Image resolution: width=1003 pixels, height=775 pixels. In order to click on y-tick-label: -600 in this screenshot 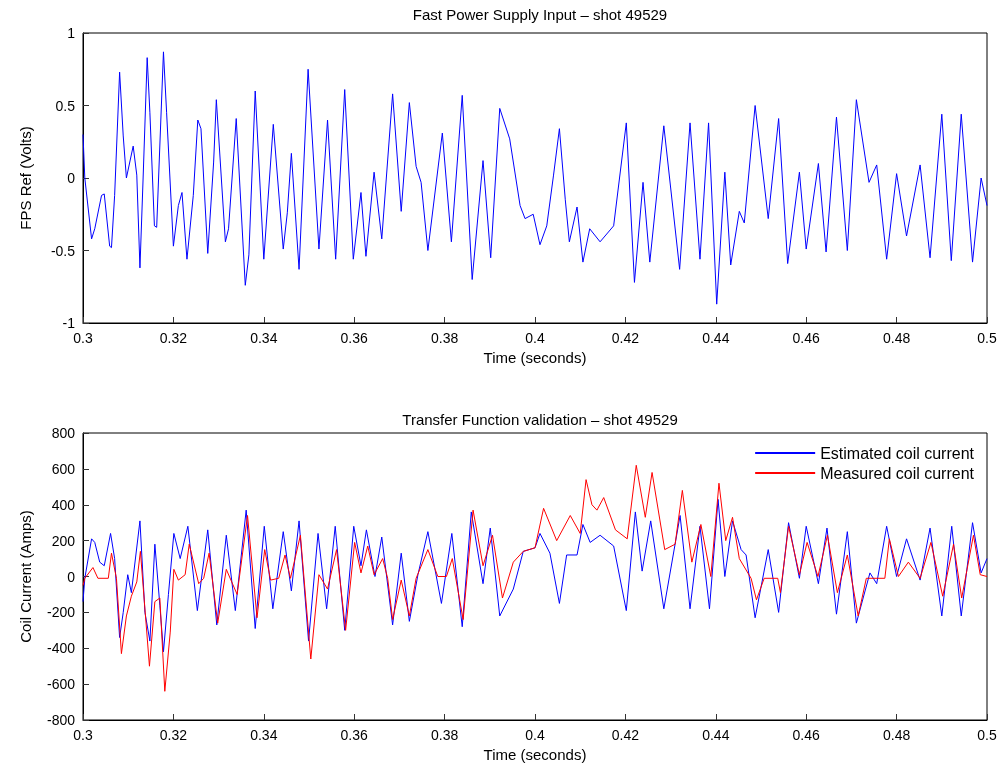, I will do `click(61, 684)`.